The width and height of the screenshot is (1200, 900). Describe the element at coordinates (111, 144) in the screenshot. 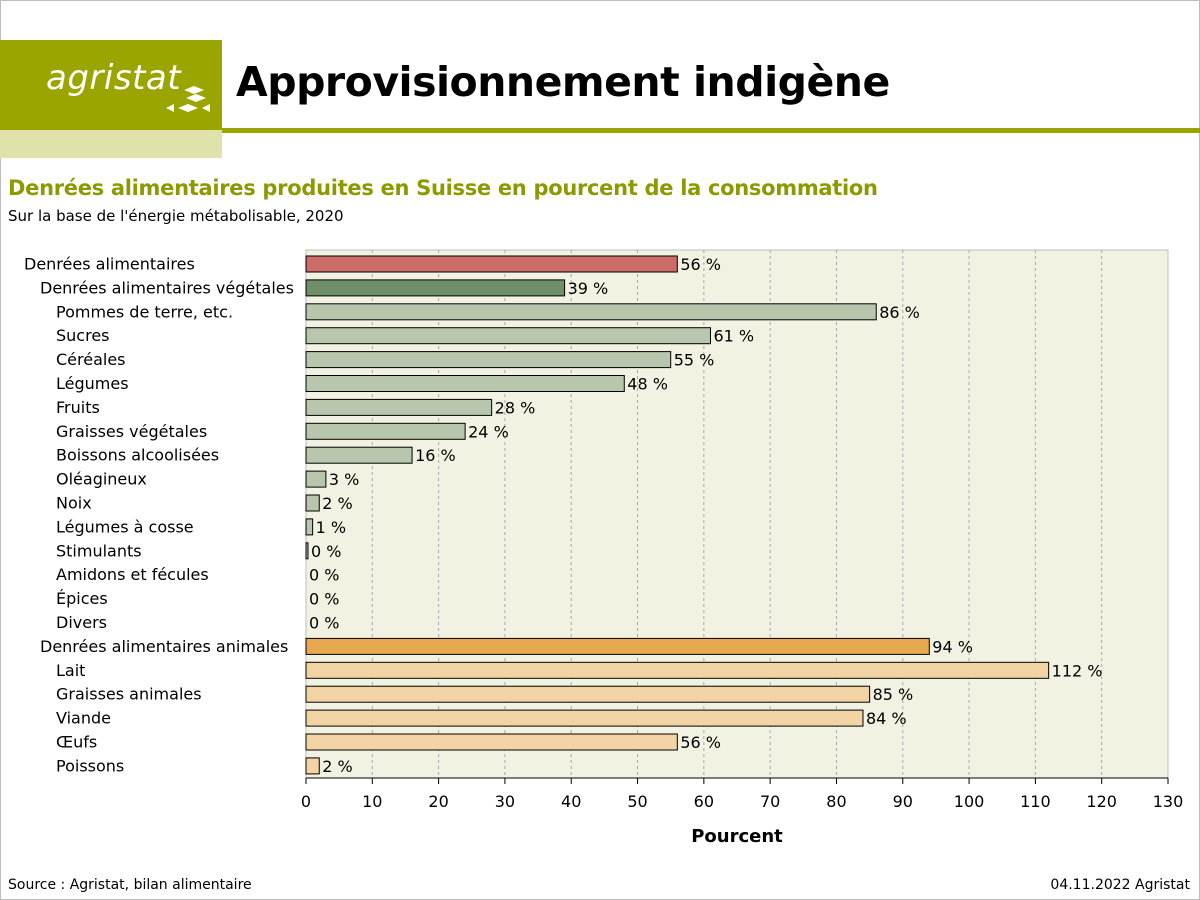

I see `logo-strip` at that location.